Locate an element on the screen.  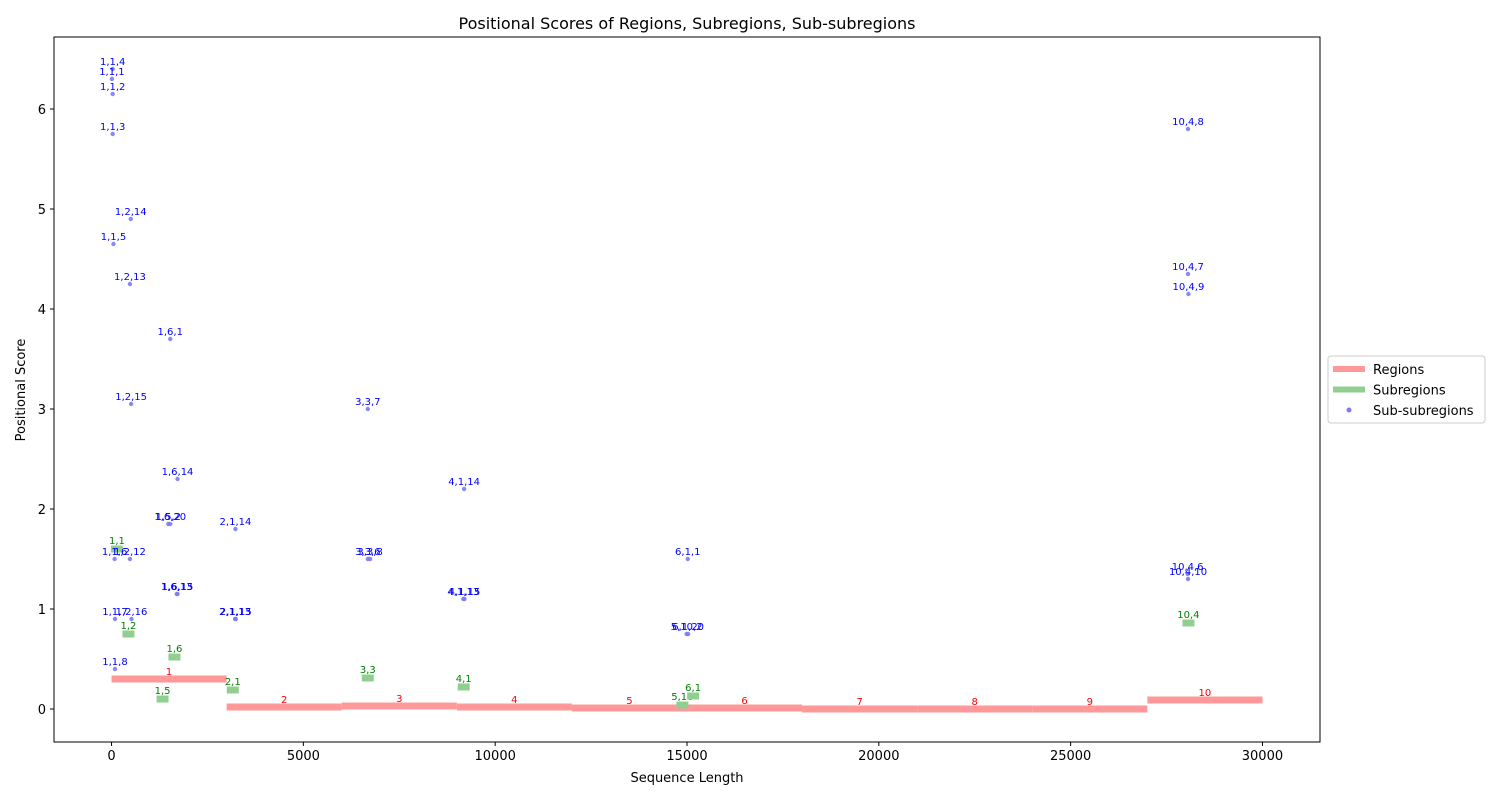
x-tick-label: 15000 is located at coordinates (686, 756).